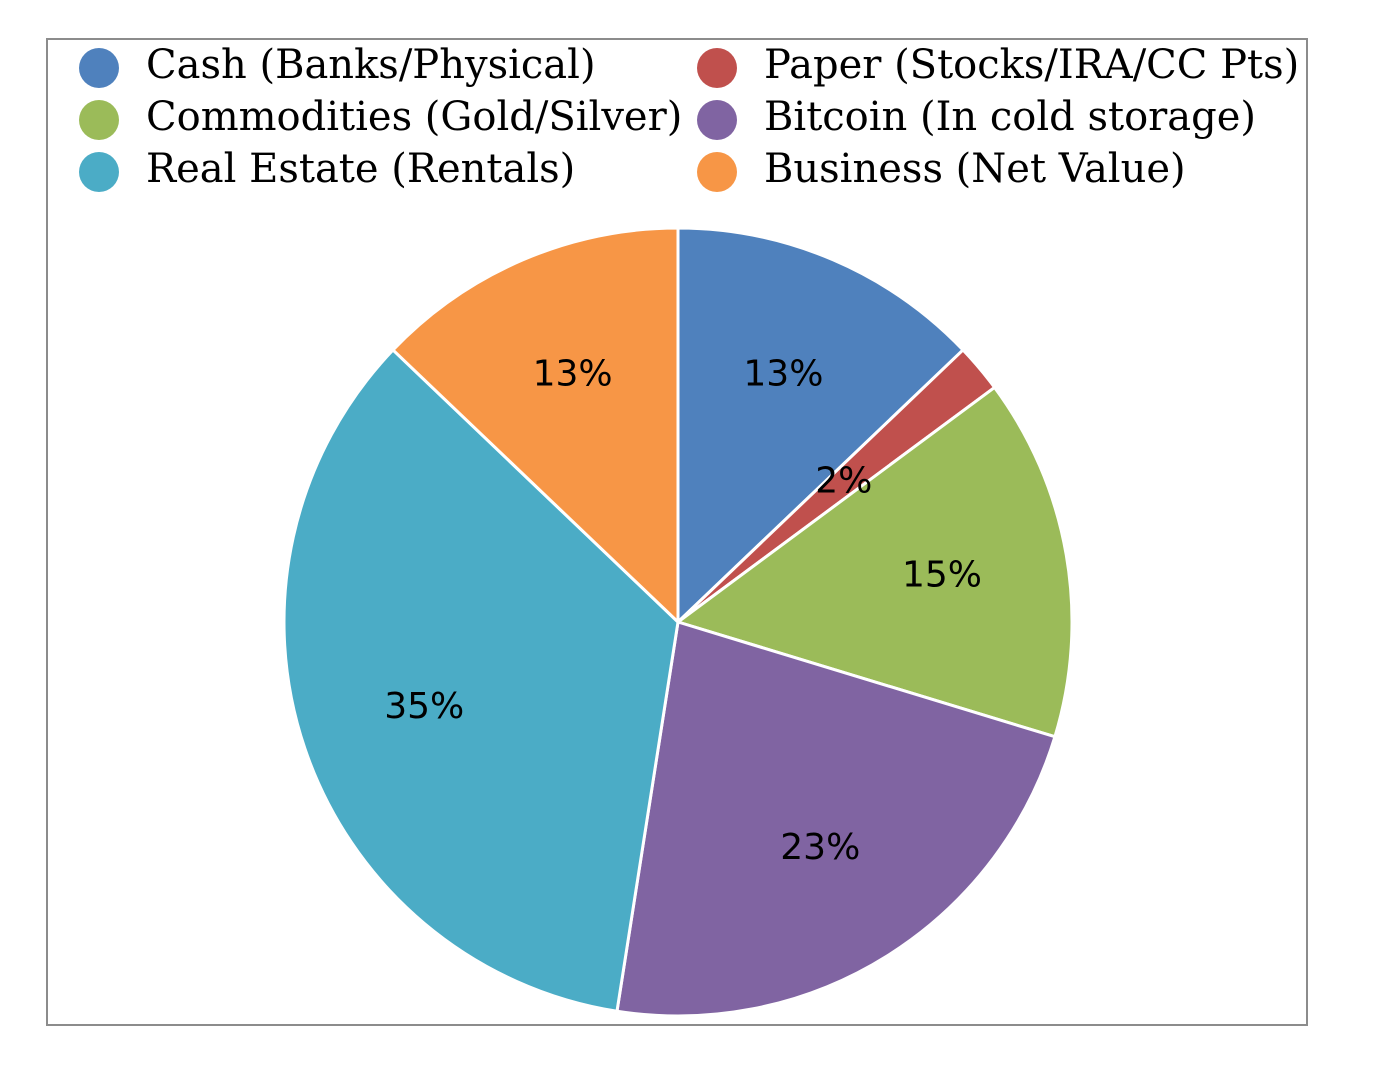  I want to click on slice-label-business-net-value: 13%, so click(573, 374).